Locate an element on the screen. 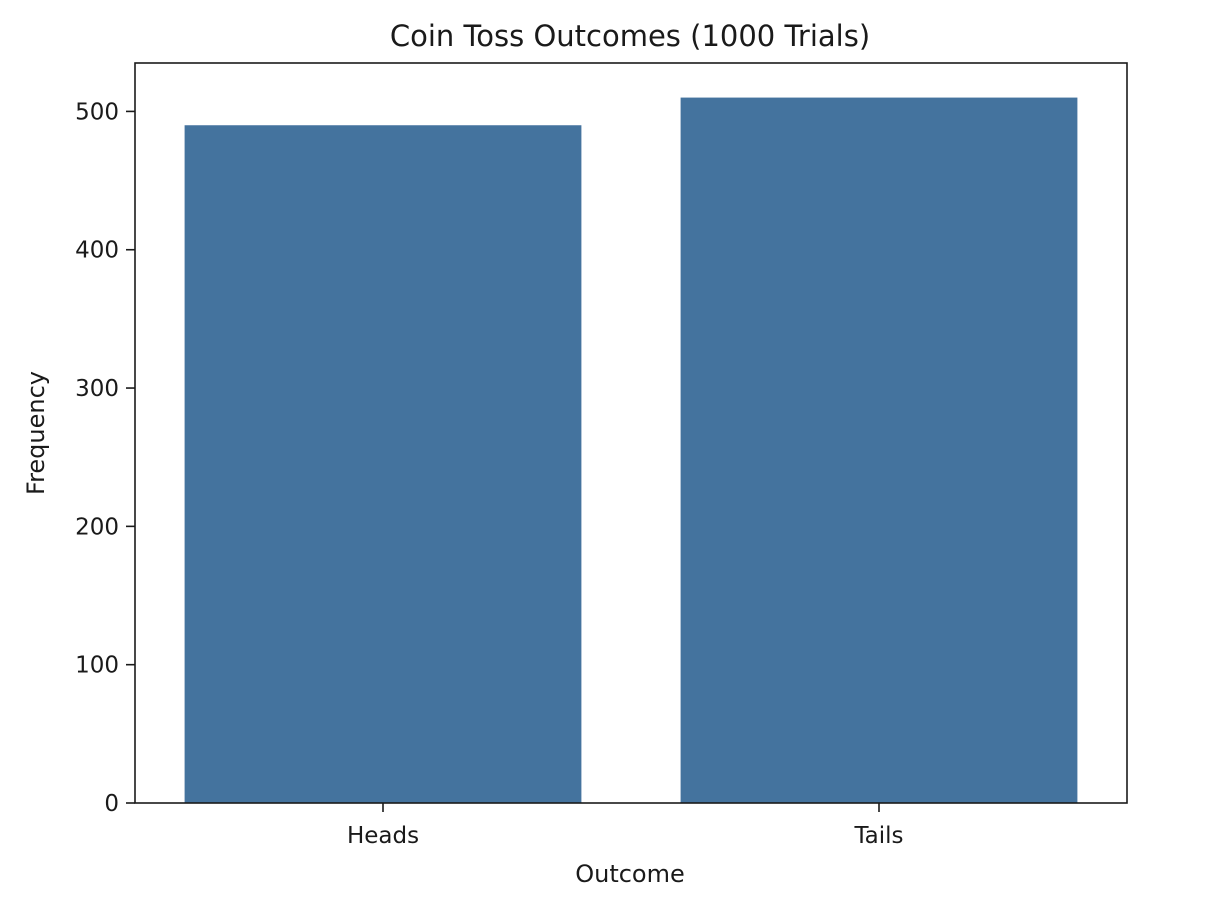 The height and width of the screenshot is (910, 1208). x-axis: Heads Tails is located at coordinates (625, 826).